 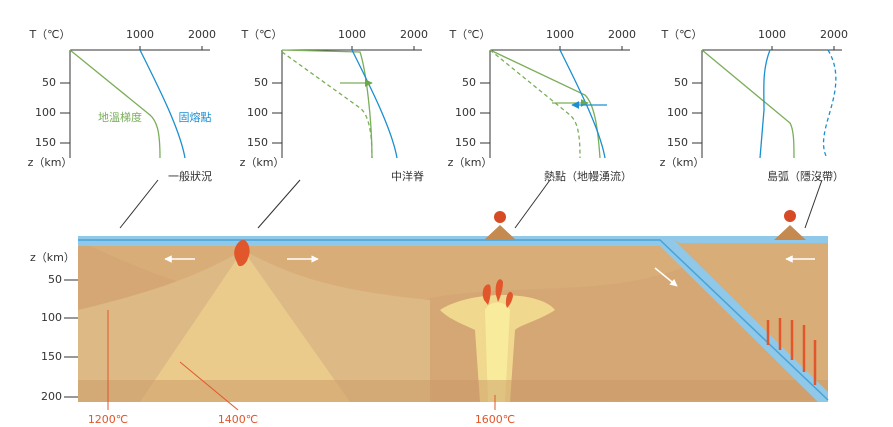 I want to click on section-tick-label: 50, so click(x=55, y=279).